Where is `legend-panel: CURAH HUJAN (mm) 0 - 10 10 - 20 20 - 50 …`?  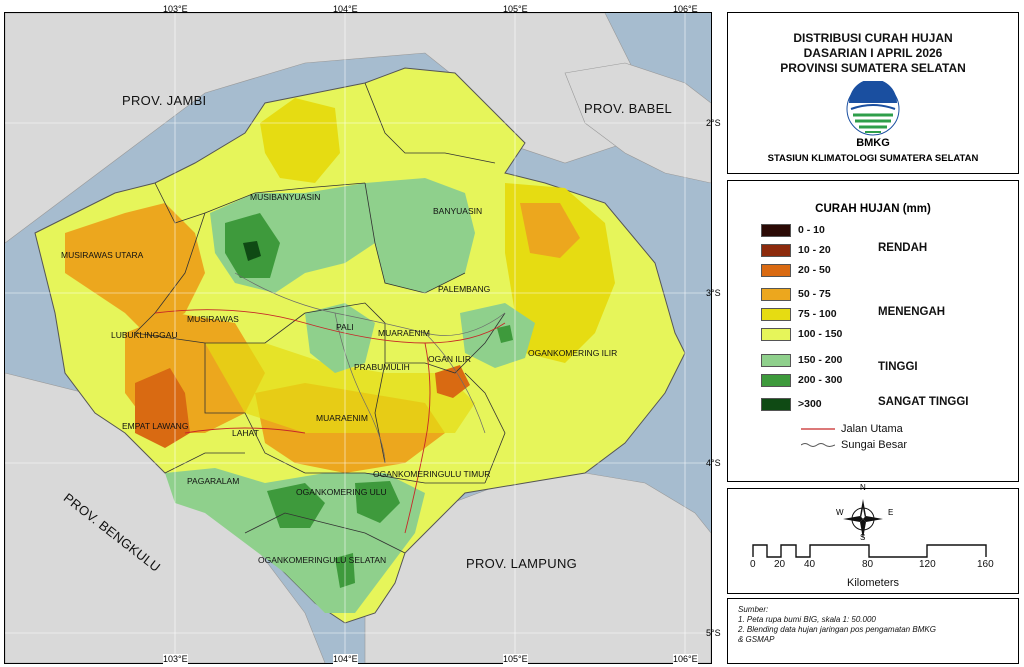 legend-panel: CURAH HUJAN (mm) 0 - 10 10 - 20 20 - 50 … is located at coordinates (873, 331).